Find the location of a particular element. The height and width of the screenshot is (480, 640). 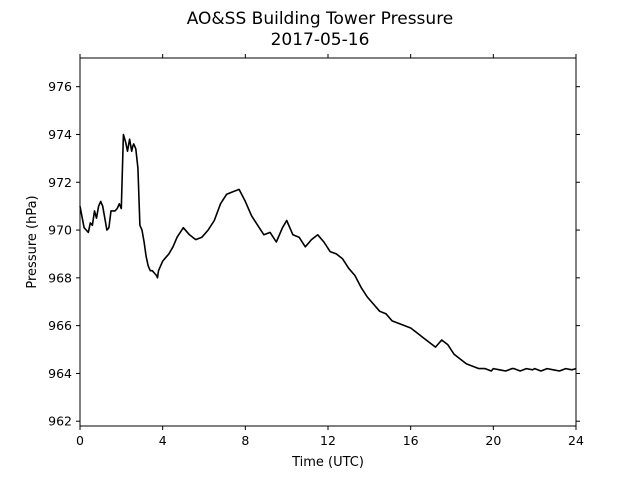

x-tick-label: 16 is located at coordinates (411, 440).